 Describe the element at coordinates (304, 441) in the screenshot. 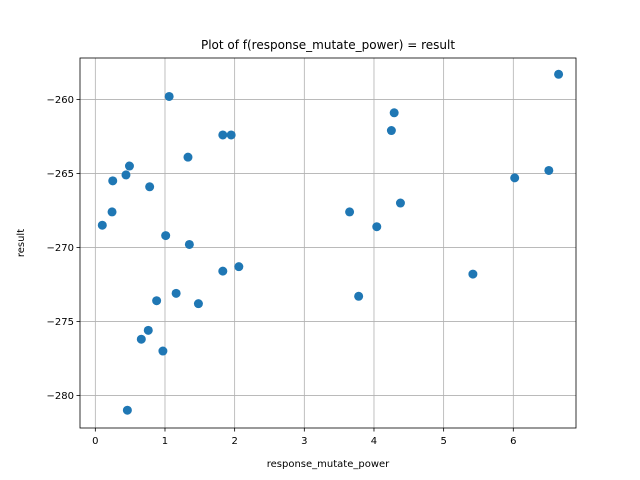

I see `x-tick-label-3: 3` at that location.